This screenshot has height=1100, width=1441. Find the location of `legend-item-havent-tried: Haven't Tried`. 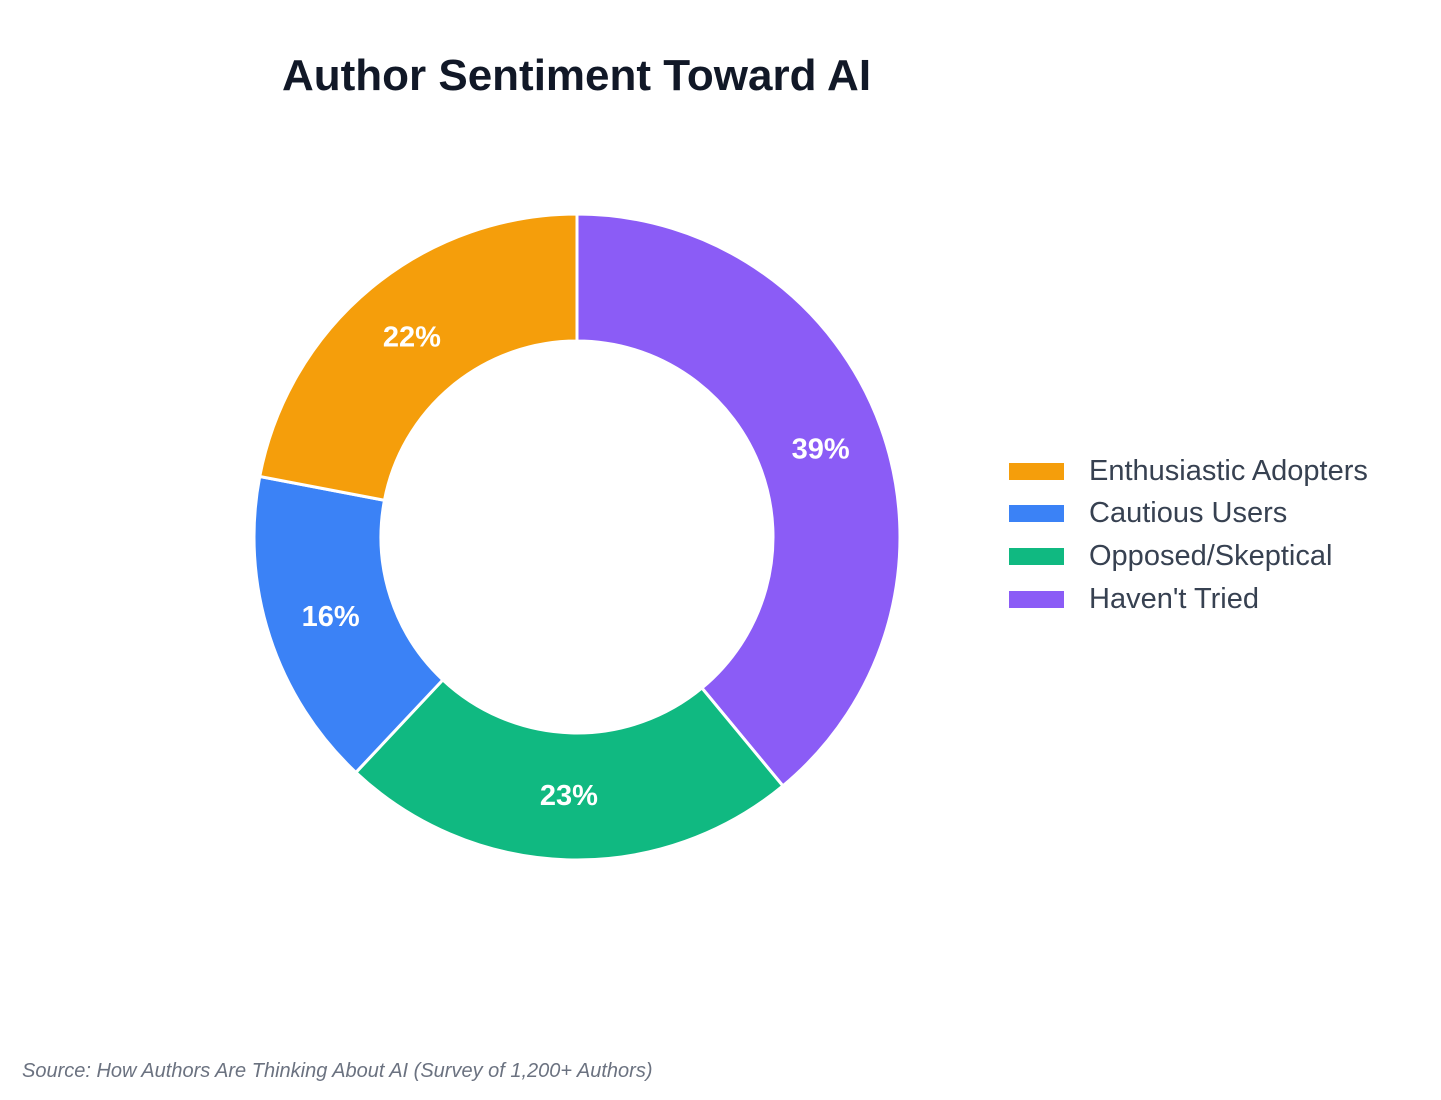

legend-item-havent-tried: Haven't Tried is located at coordinates (1188, 599).